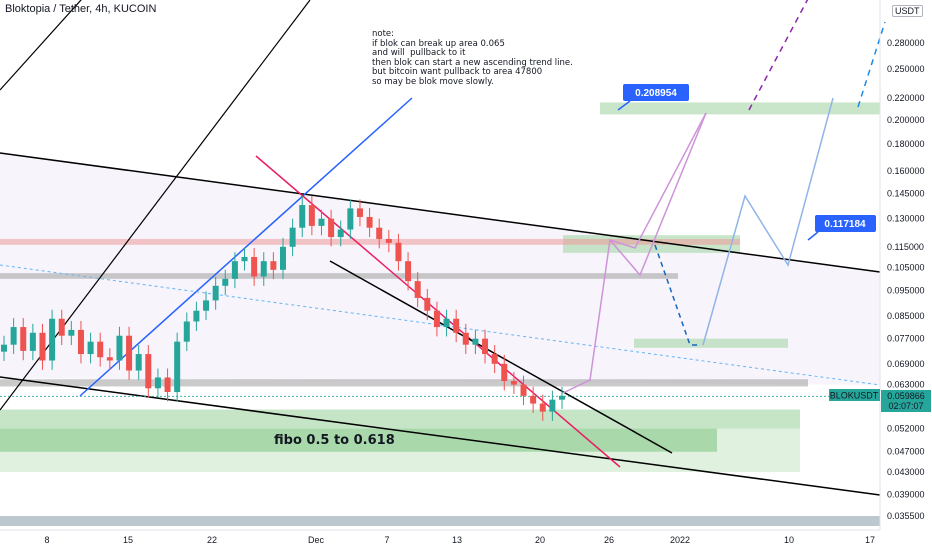 This screenshot has width=932, height=555. I want to click on x-tick-label: 13, so click(457, 540).